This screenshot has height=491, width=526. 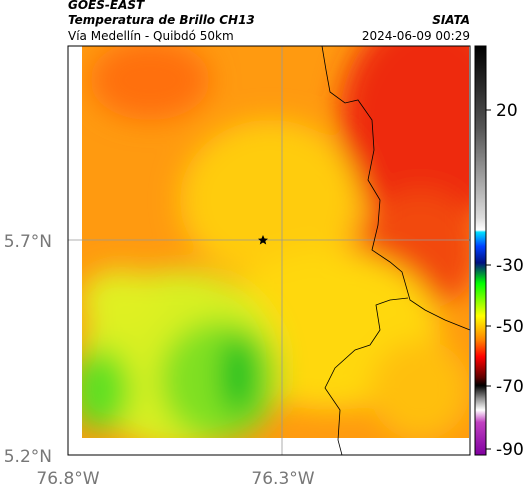 I want to click on x-tick-label: 76.8°W, so click(x=67, y=479).